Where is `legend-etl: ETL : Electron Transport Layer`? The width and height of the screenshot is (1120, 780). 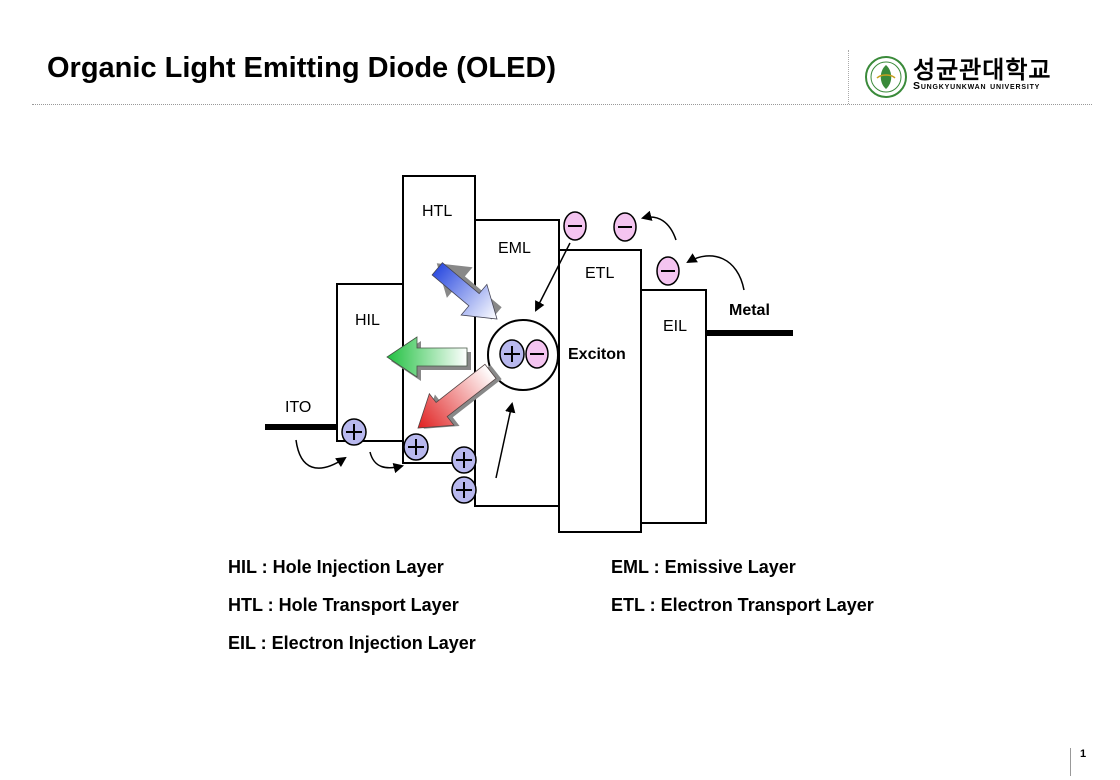 legend-etl: ETL : Electron Transport Layer is located at coordinates (742, 605).